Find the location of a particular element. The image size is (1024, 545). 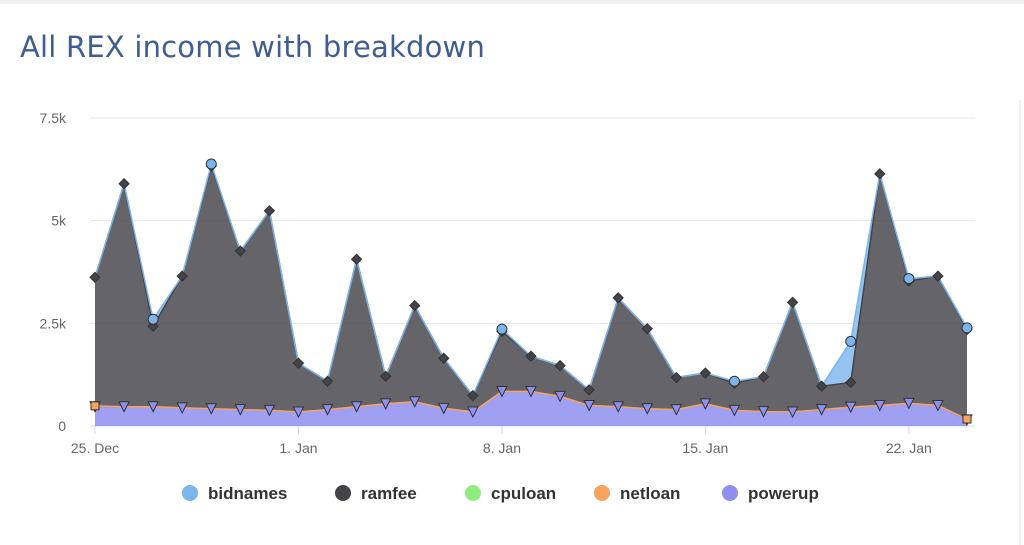

legend-label: bidnames is located at coordinates (247, 493).